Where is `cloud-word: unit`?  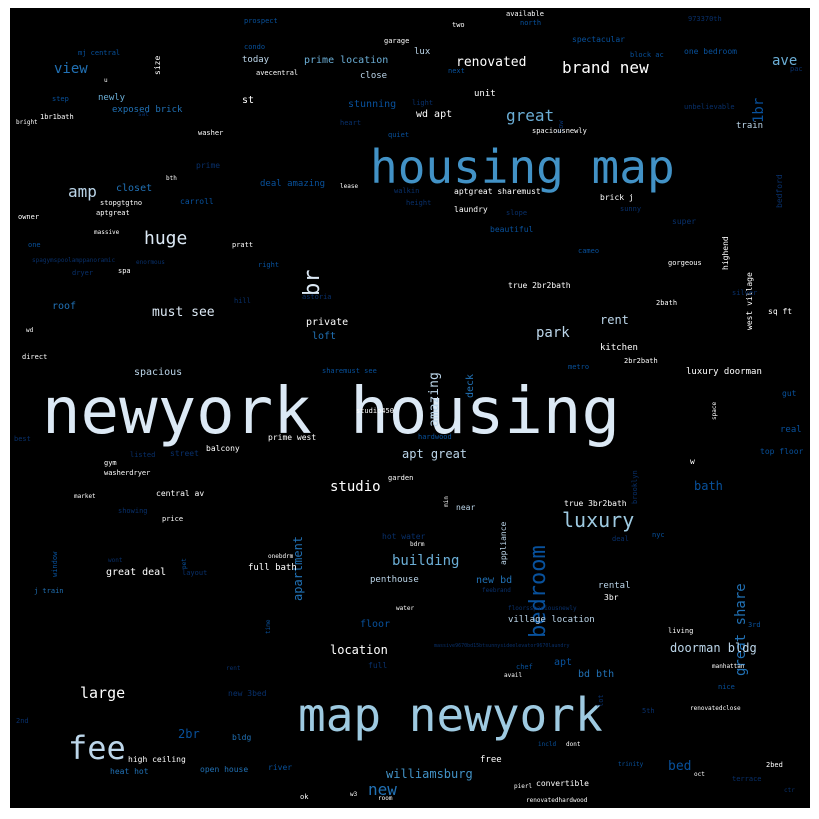 cloud-word: unit is located at coordinates (485, 94).